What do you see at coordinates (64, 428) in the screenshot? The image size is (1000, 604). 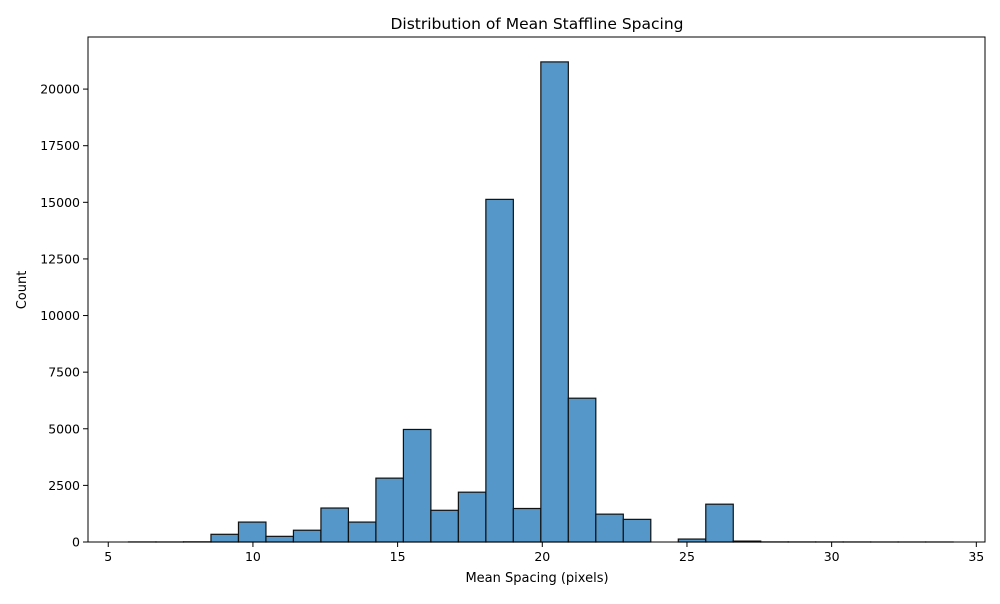 I see `y-tick-label: 5000` at bounding box center [64, 428].